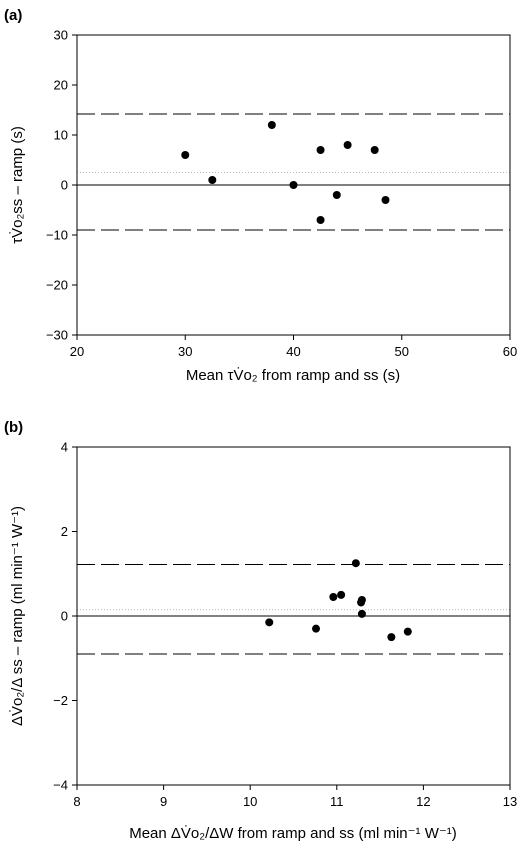 This screenshot has height=848, width=520. Describe the element at coordinates (77, 351) in the screenshot. I see `x-tick-label: 20` at that location.